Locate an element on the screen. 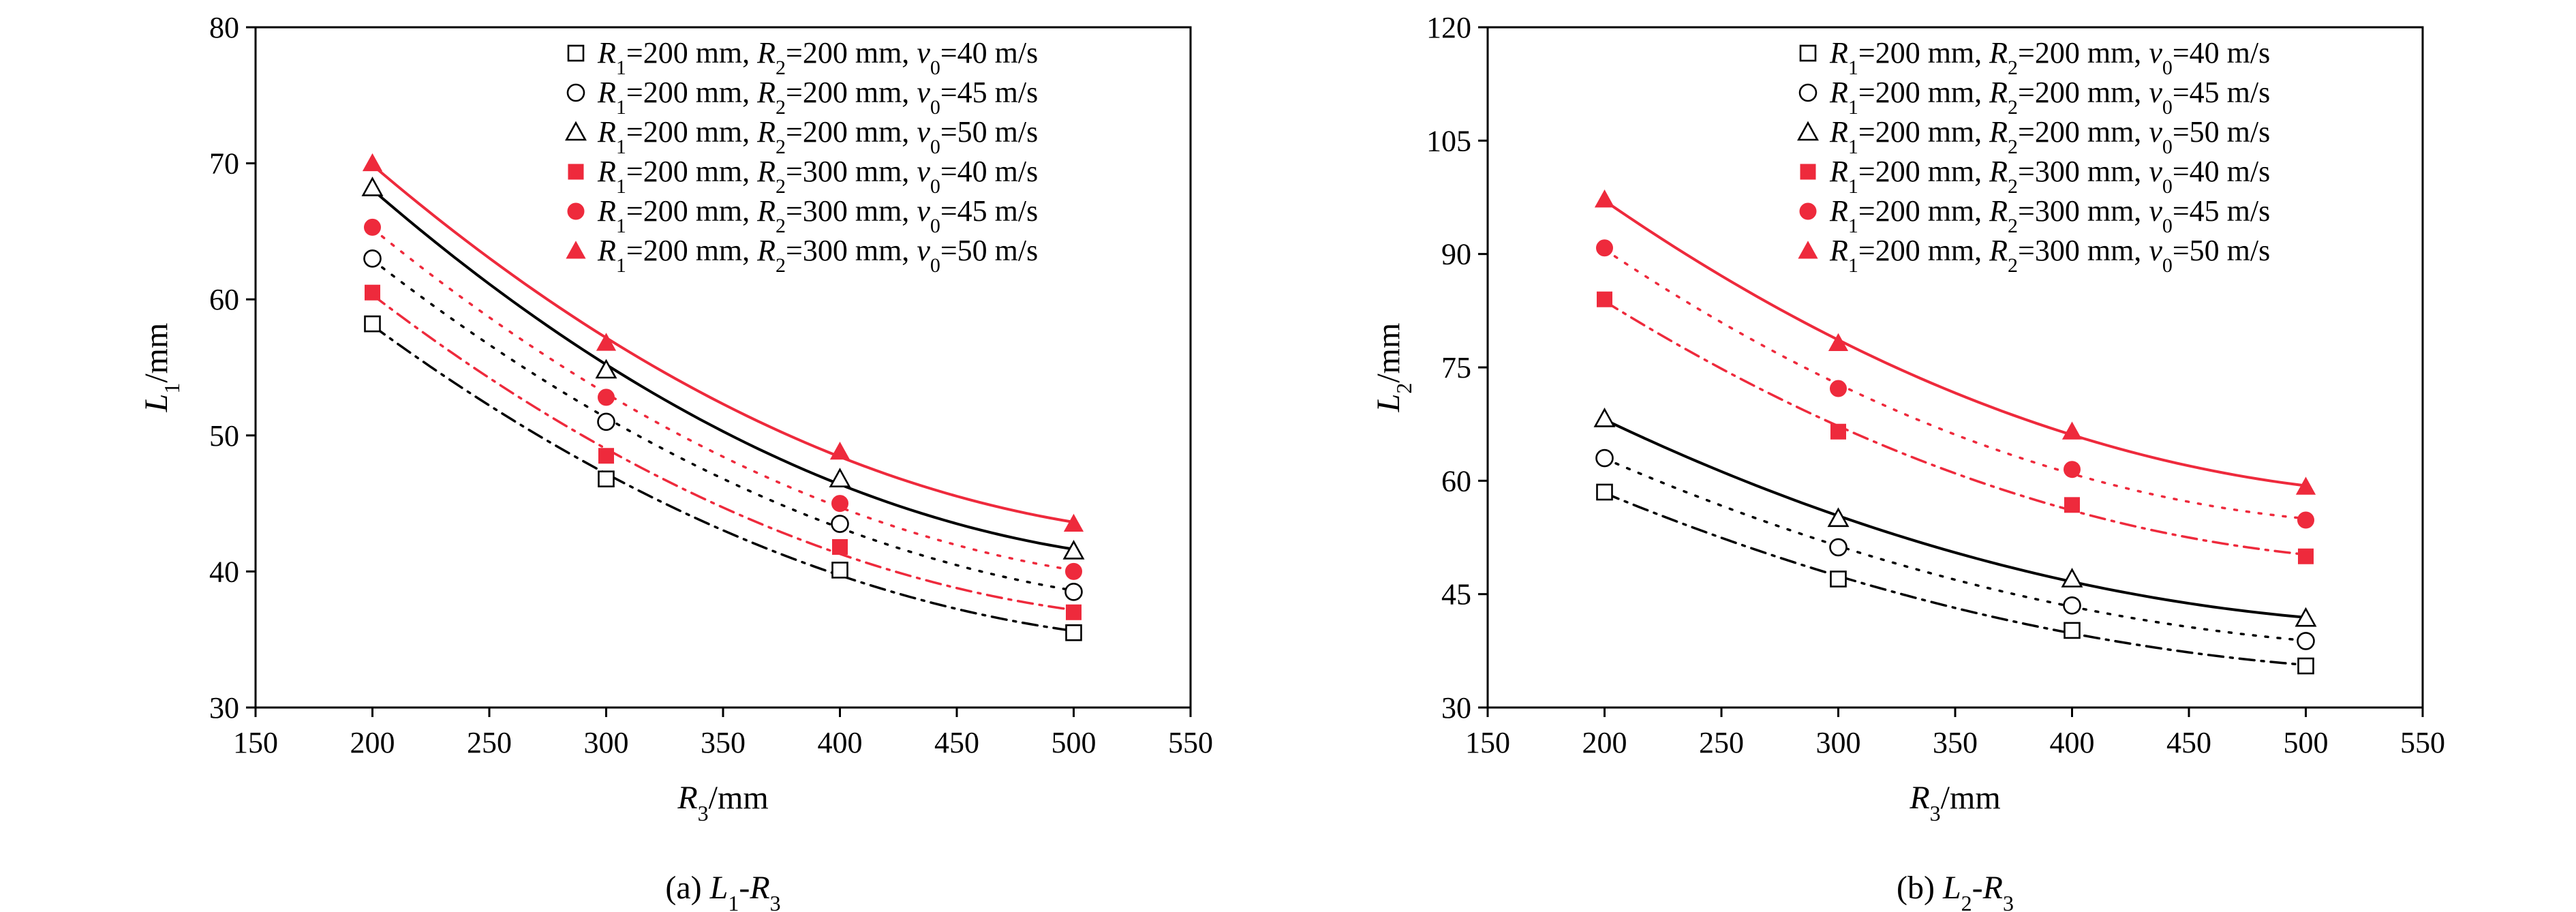 This screenshot has height=912, width=2576. y-tick-label: 45 is located at coordinates (1456, 594).